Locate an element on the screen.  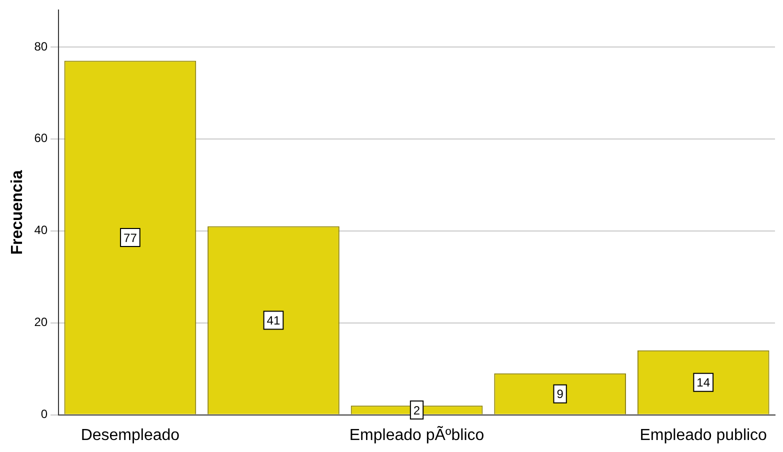
y-tick-label: 60 is located at coordinates (41, 138).